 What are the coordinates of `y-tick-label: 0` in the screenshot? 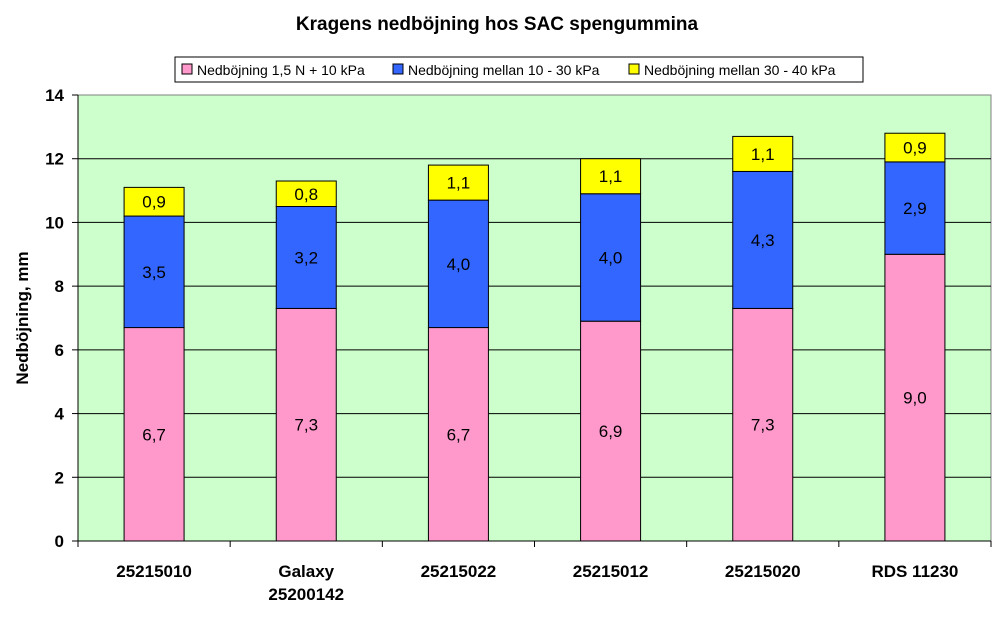 It's located at (59, 541).